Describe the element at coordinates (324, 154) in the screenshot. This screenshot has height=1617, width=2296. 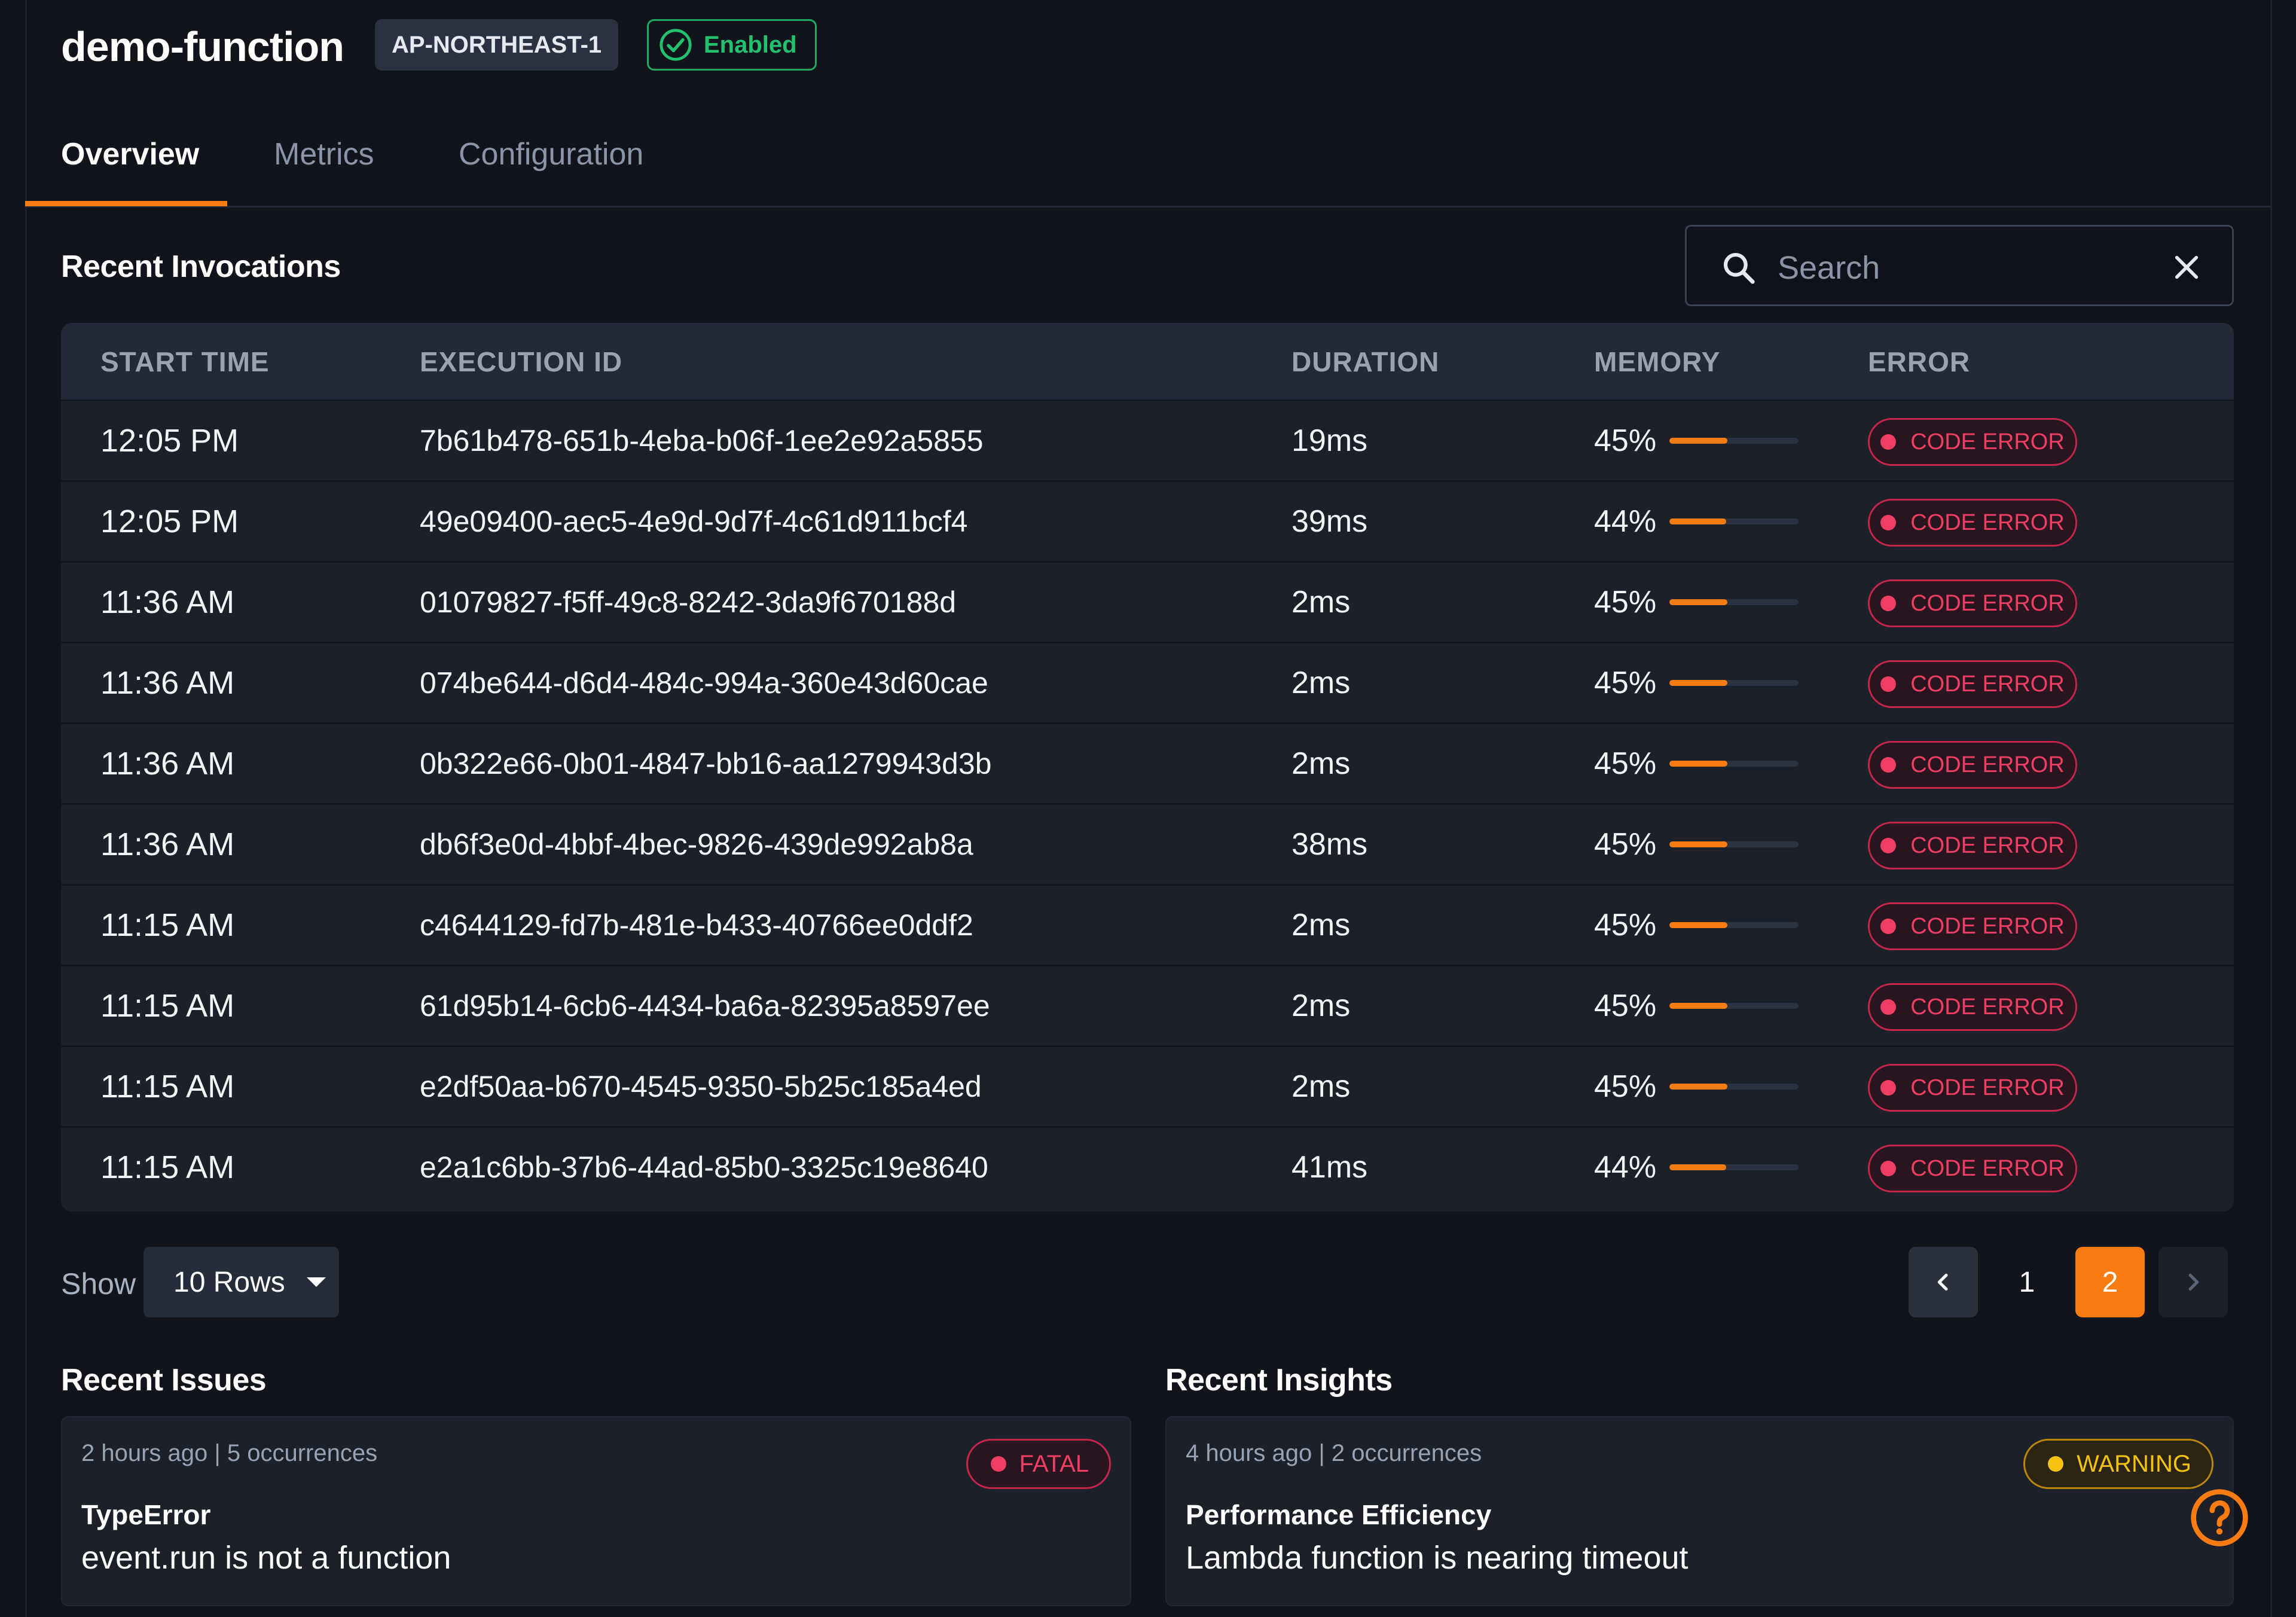
I see `tab-metrics: Metrics` at that location.